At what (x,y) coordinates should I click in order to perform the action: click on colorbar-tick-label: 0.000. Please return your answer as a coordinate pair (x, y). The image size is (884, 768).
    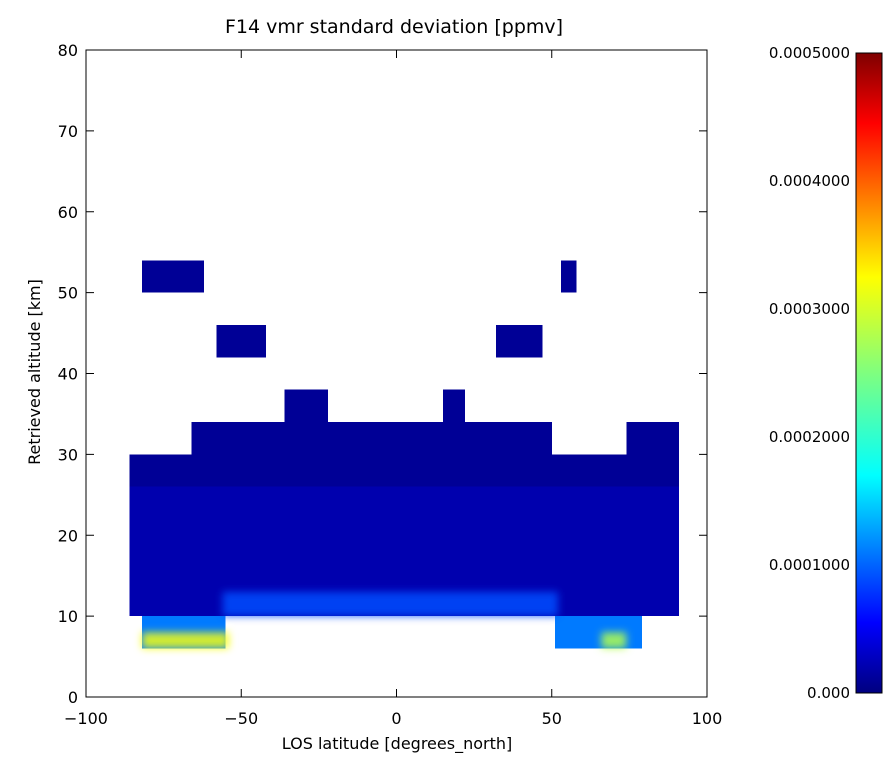
    Looking at the image, I should click on (828, 693).